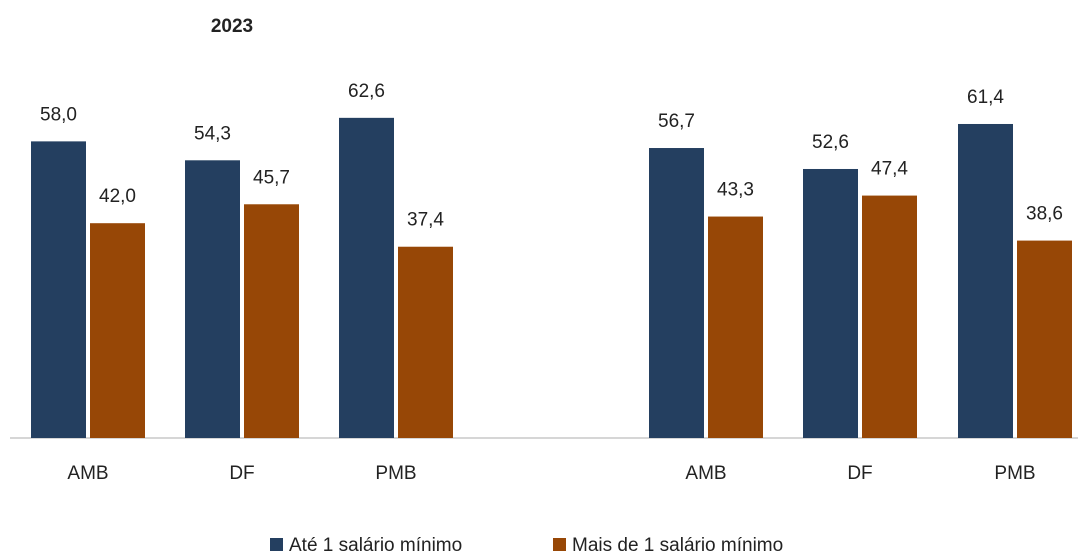 Image resolution: width=1078 pixels, height=556 pixels. What do you see at coordinates (1044, 214) in the screenshot?
I see `data-label: 38,6` at bounding box center [1044, 214].